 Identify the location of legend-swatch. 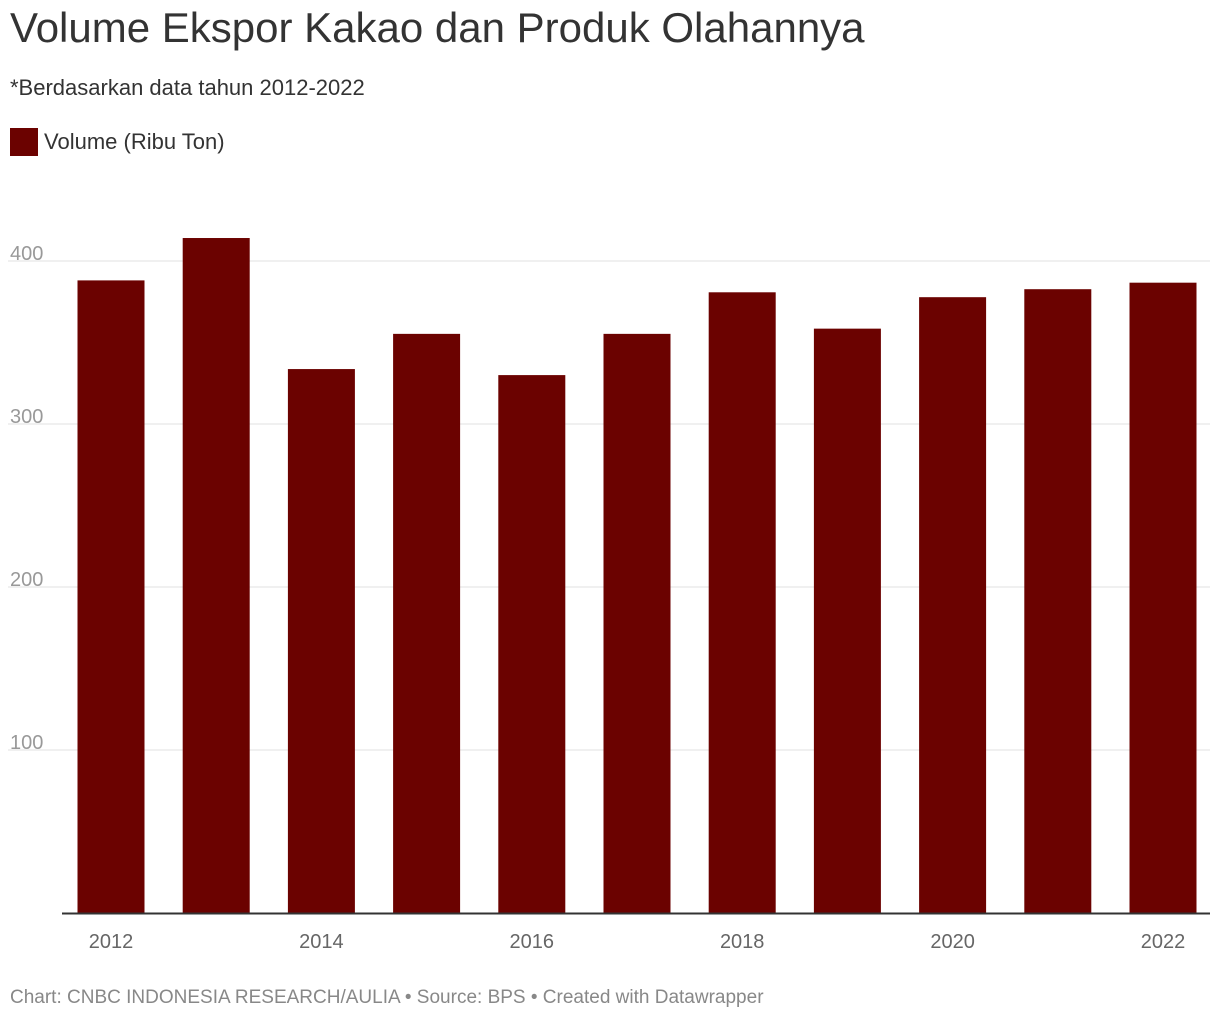
(24, 142).